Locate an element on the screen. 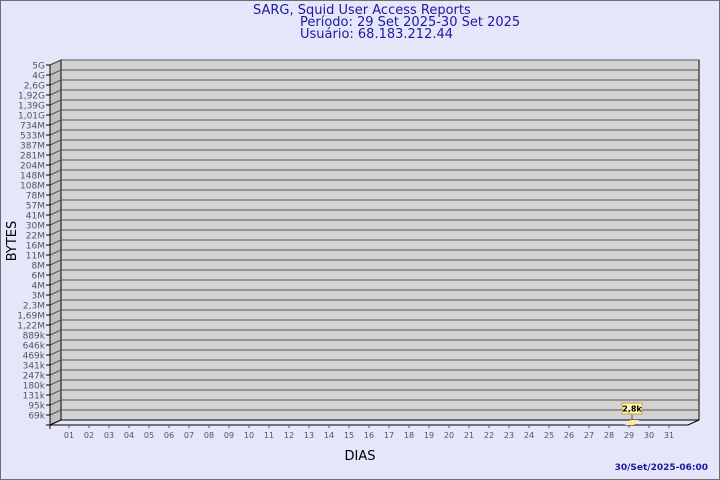 Image resolution: width=720 pixels, height=480 pixels. y-tick-label: 11M is located at coordinates (35, 257).